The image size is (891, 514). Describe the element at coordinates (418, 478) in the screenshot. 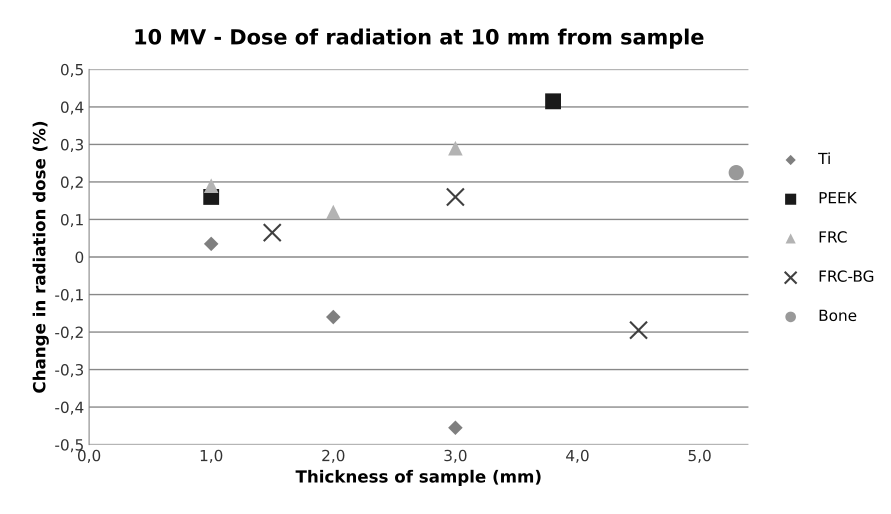

I see `x-axis-title: Thickness of sample (mm)` at that location.